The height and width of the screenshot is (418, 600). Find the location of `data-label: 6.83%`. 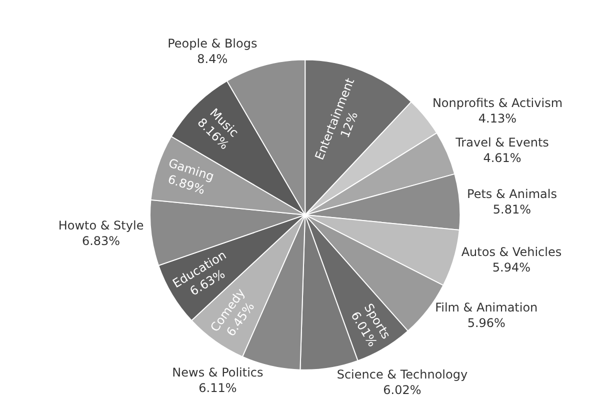

data-label: 6.83% is located at coordinates (101, 241).